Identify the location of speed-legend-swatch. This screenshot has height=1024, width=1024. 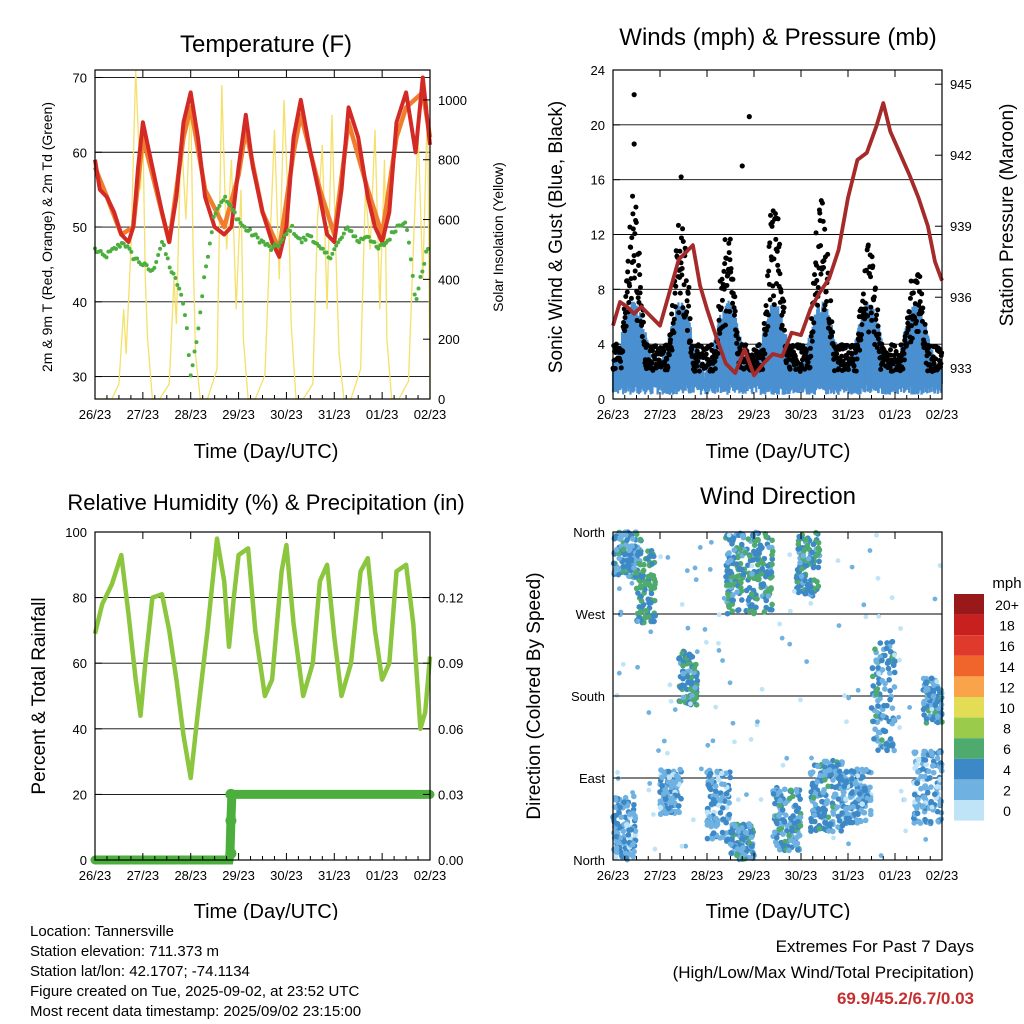
(969, 789).